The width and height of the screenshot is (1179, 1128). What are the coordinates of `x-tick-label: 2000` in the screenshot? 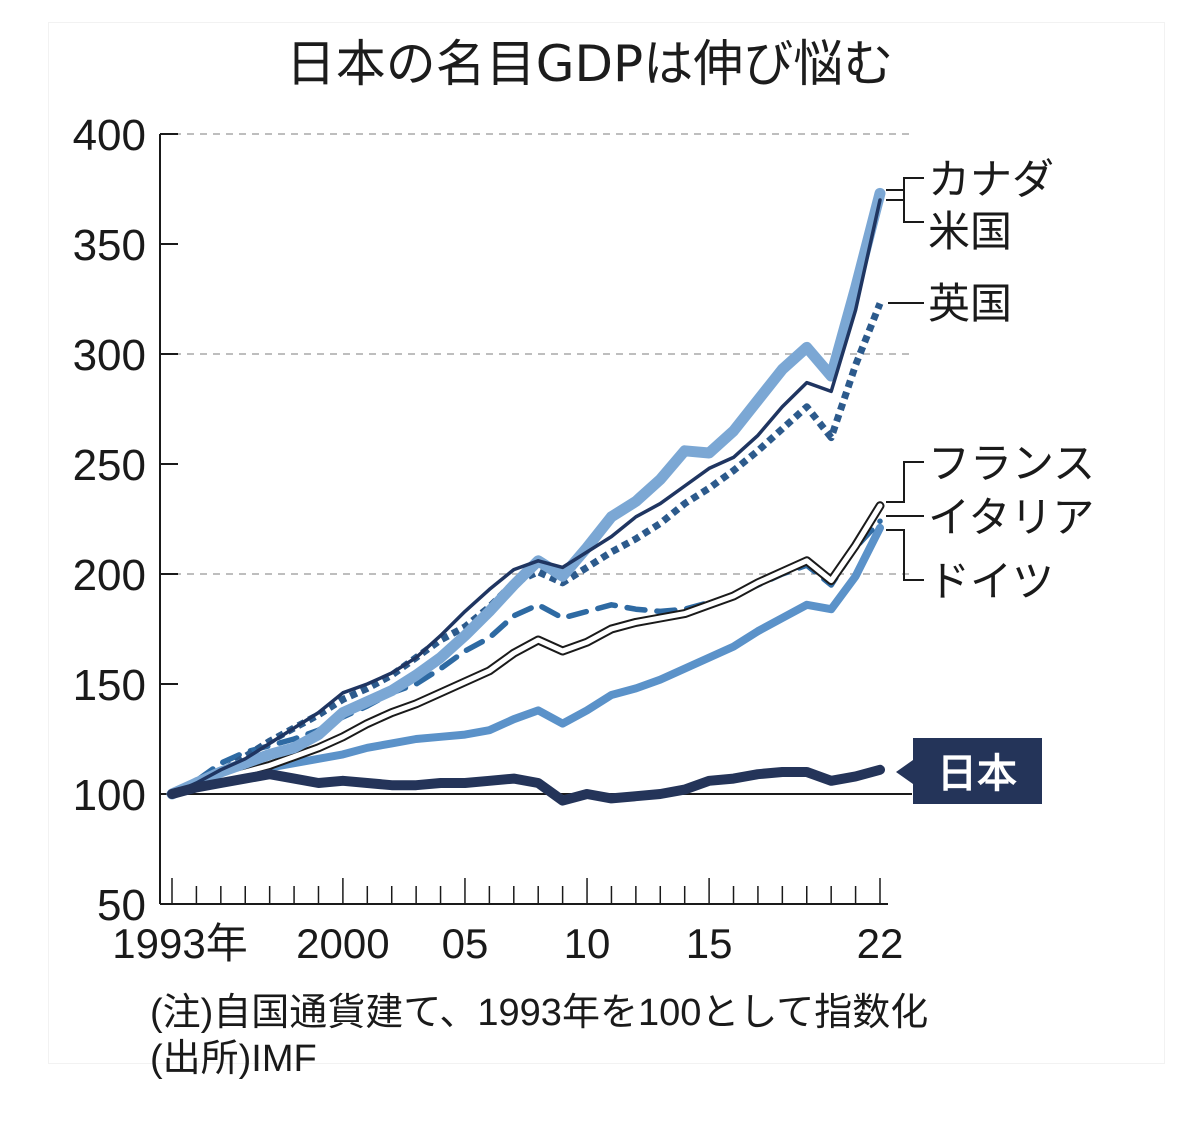 It's located at (342, 943).